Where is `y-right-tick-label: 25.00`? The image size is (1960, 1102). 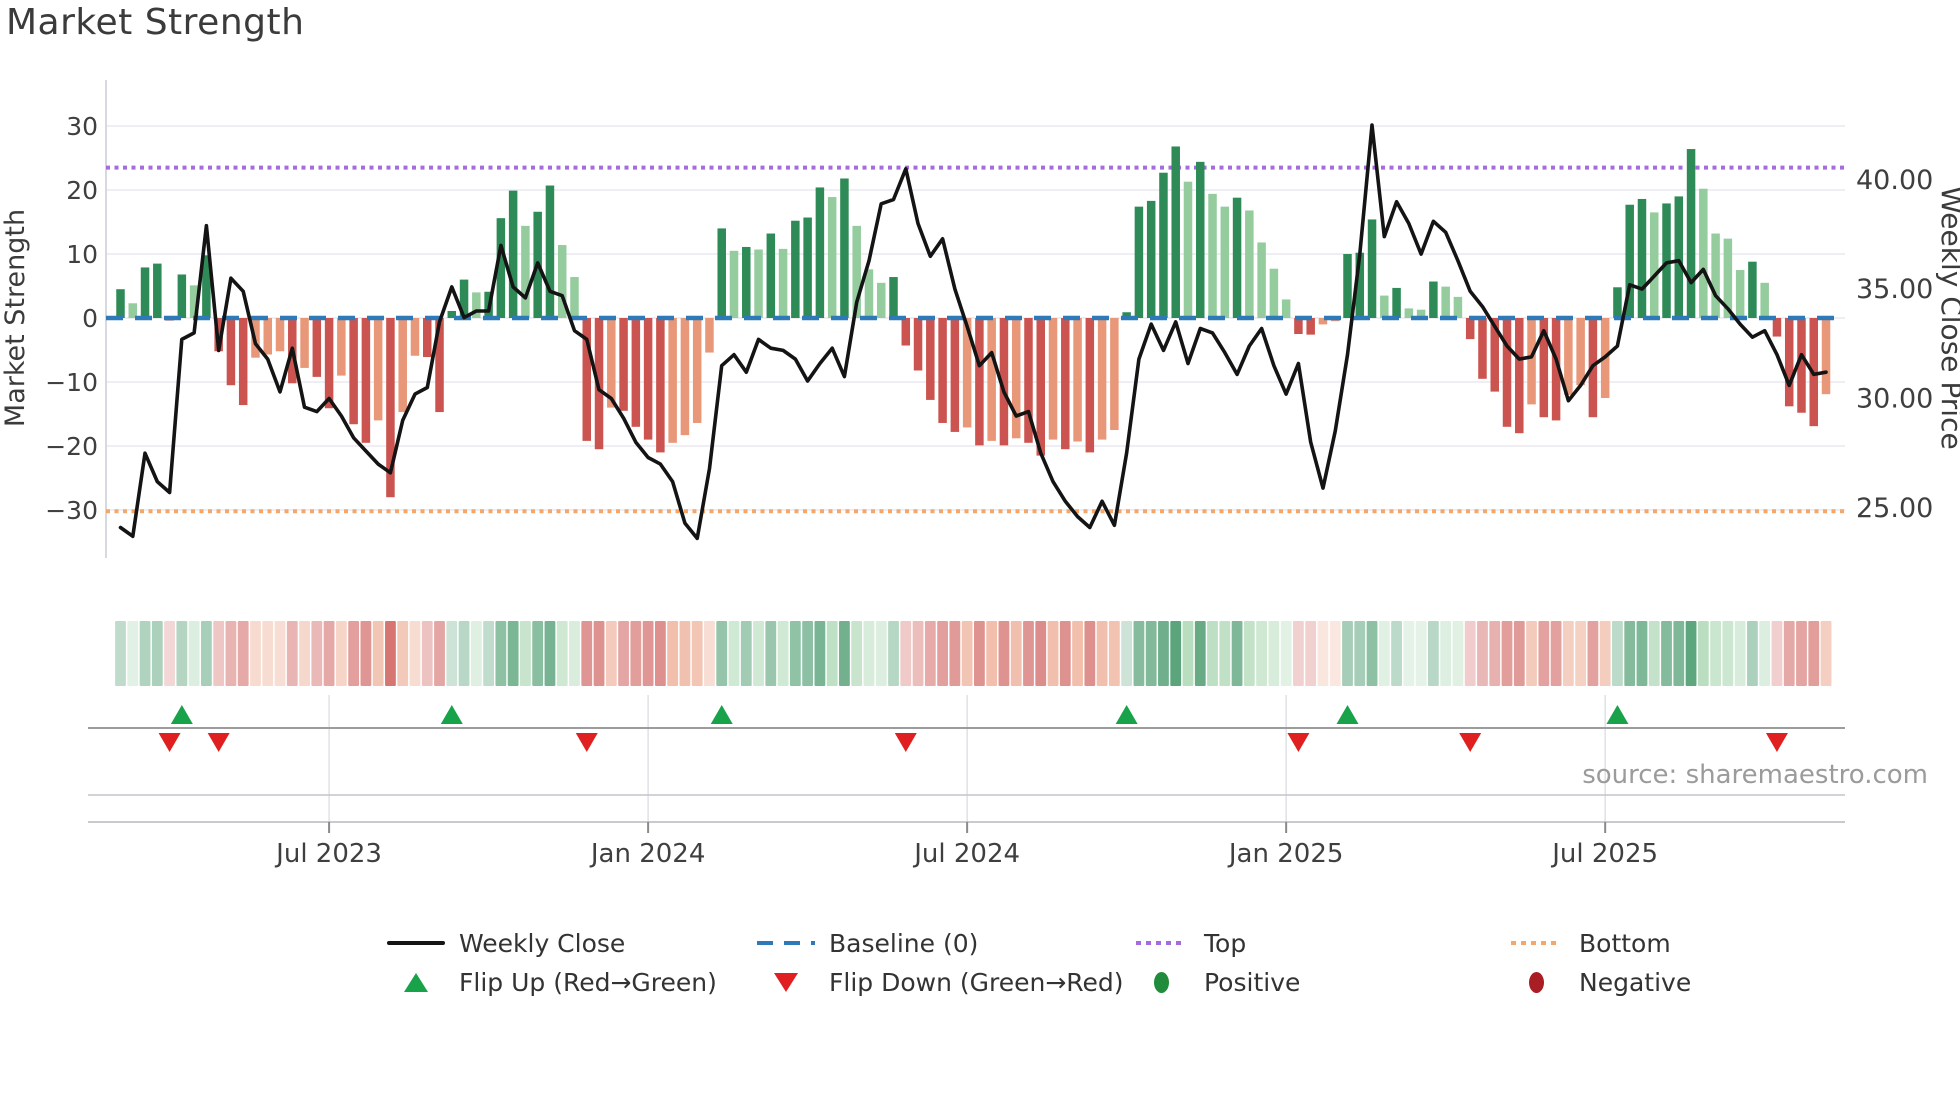 y-right-tick-label: 25.00 is located at coordinates (1894, 508).